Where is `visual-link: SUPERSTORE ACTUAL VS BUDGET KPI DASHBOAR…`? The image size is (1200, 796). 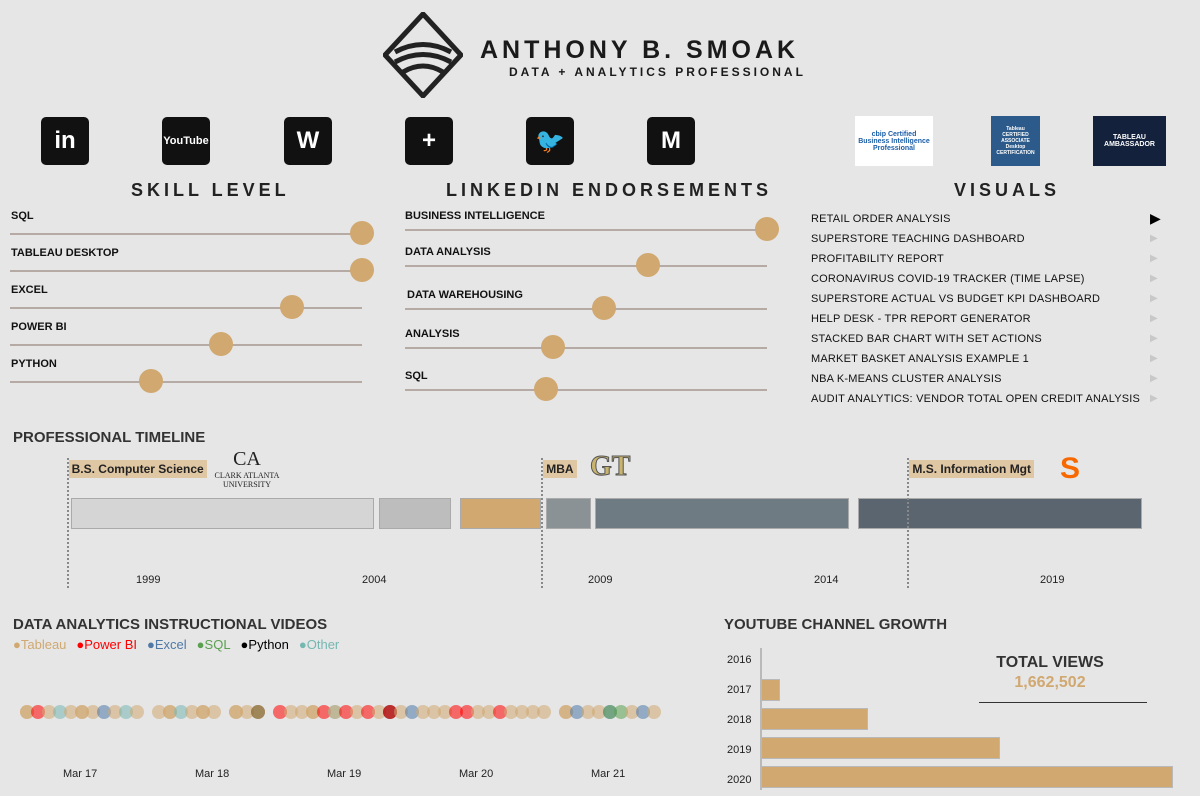 visual-link: SUPERSTORE ACTUAL VS BUDGET KPI DASHBOAR… is located at coordinates (956, 299).